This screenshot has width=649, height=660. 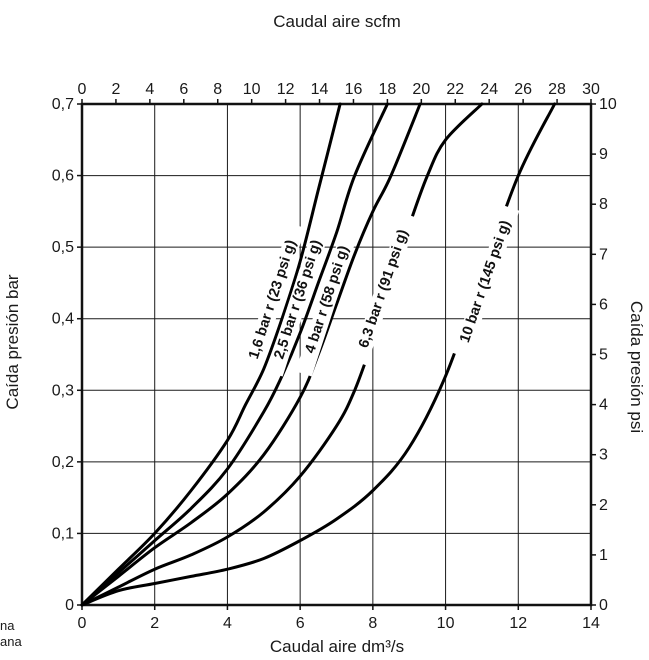 What do you see at coordinates (286, 89) in the screenshot?
I see `top-x-tick-label: 12` at bounding box center [286, 89].